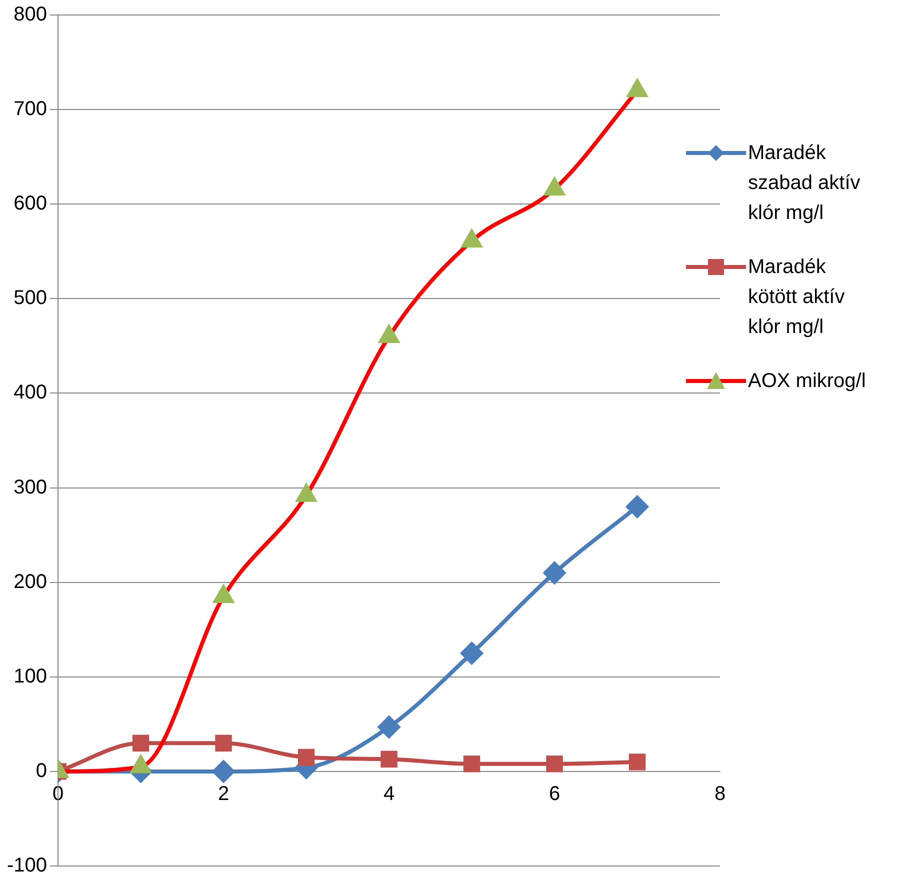 This screenshot has height=881, width=897. What do you see at coordinates (720, 793) in the screenshot?
I see `x-tick-label: 8` at bounding box center [720, 793].